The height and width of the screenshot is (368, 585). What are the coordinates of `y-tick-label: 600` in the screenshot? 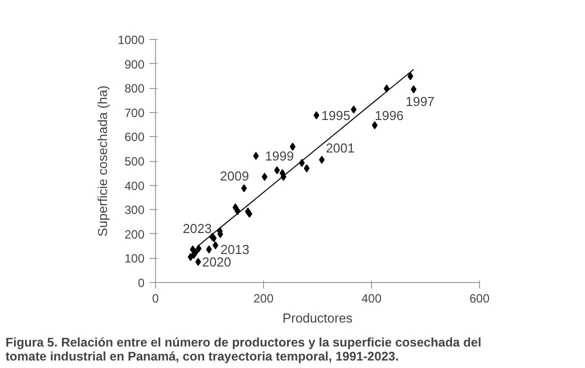 It's located at (134, 137).